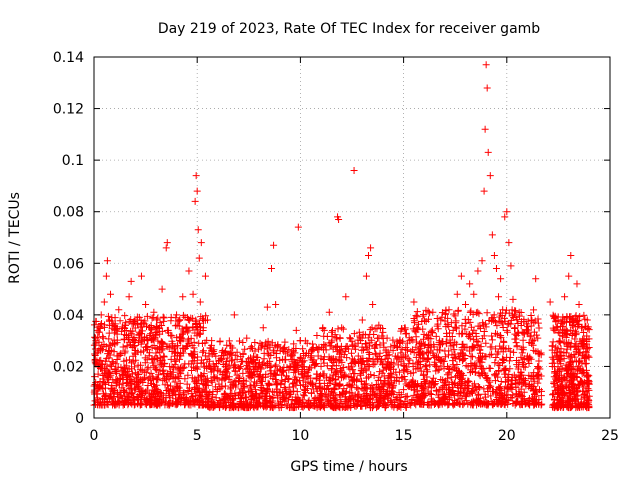 The height and width of the screenshot is (480, 640). What do you see at coordinates (73, 161) in the screenshot?
I see `y-tick-label: 0.1` at bounding box center [73, 161].